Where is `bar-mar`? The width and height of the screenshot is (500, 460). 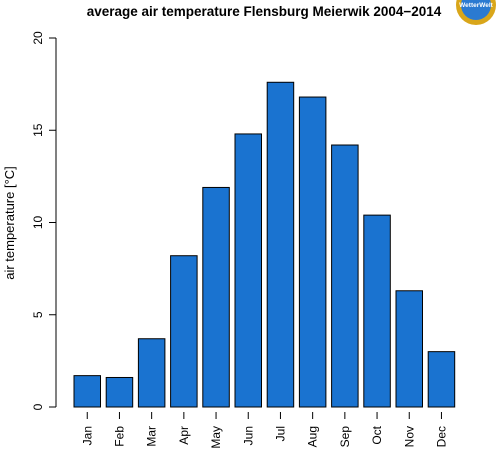 bar-mar is located at coordinates (151, 373).